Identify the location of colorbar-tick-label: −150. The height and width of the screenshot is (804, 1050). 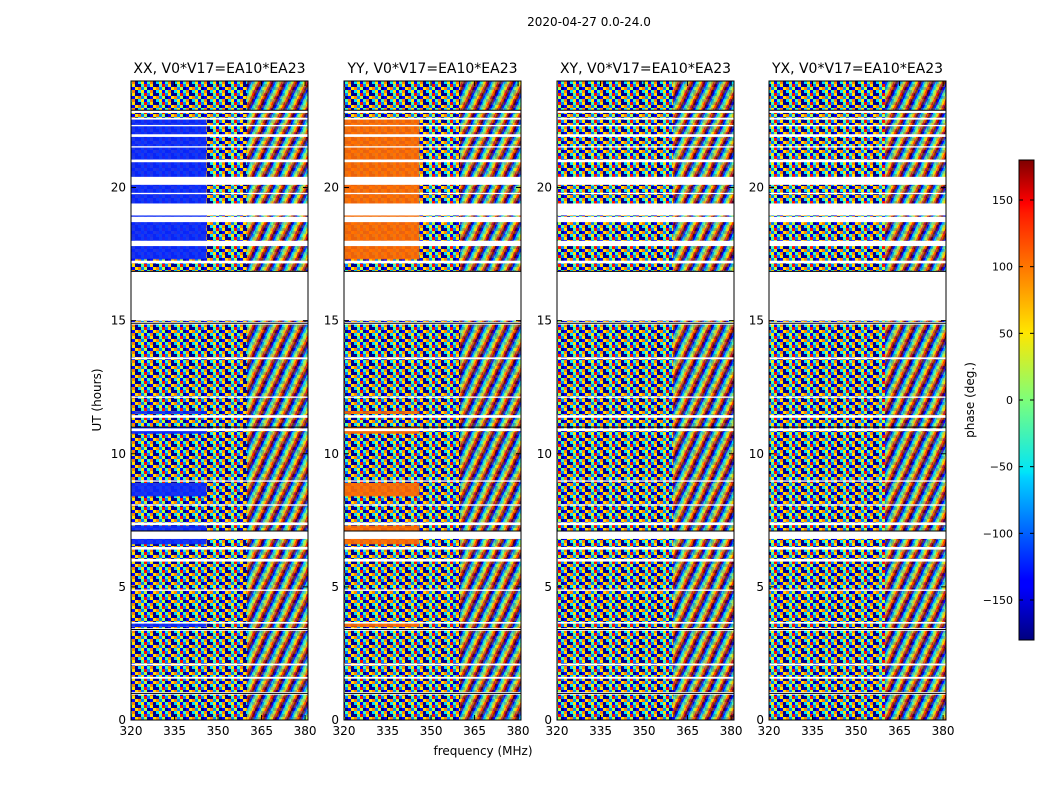
(998, 600).